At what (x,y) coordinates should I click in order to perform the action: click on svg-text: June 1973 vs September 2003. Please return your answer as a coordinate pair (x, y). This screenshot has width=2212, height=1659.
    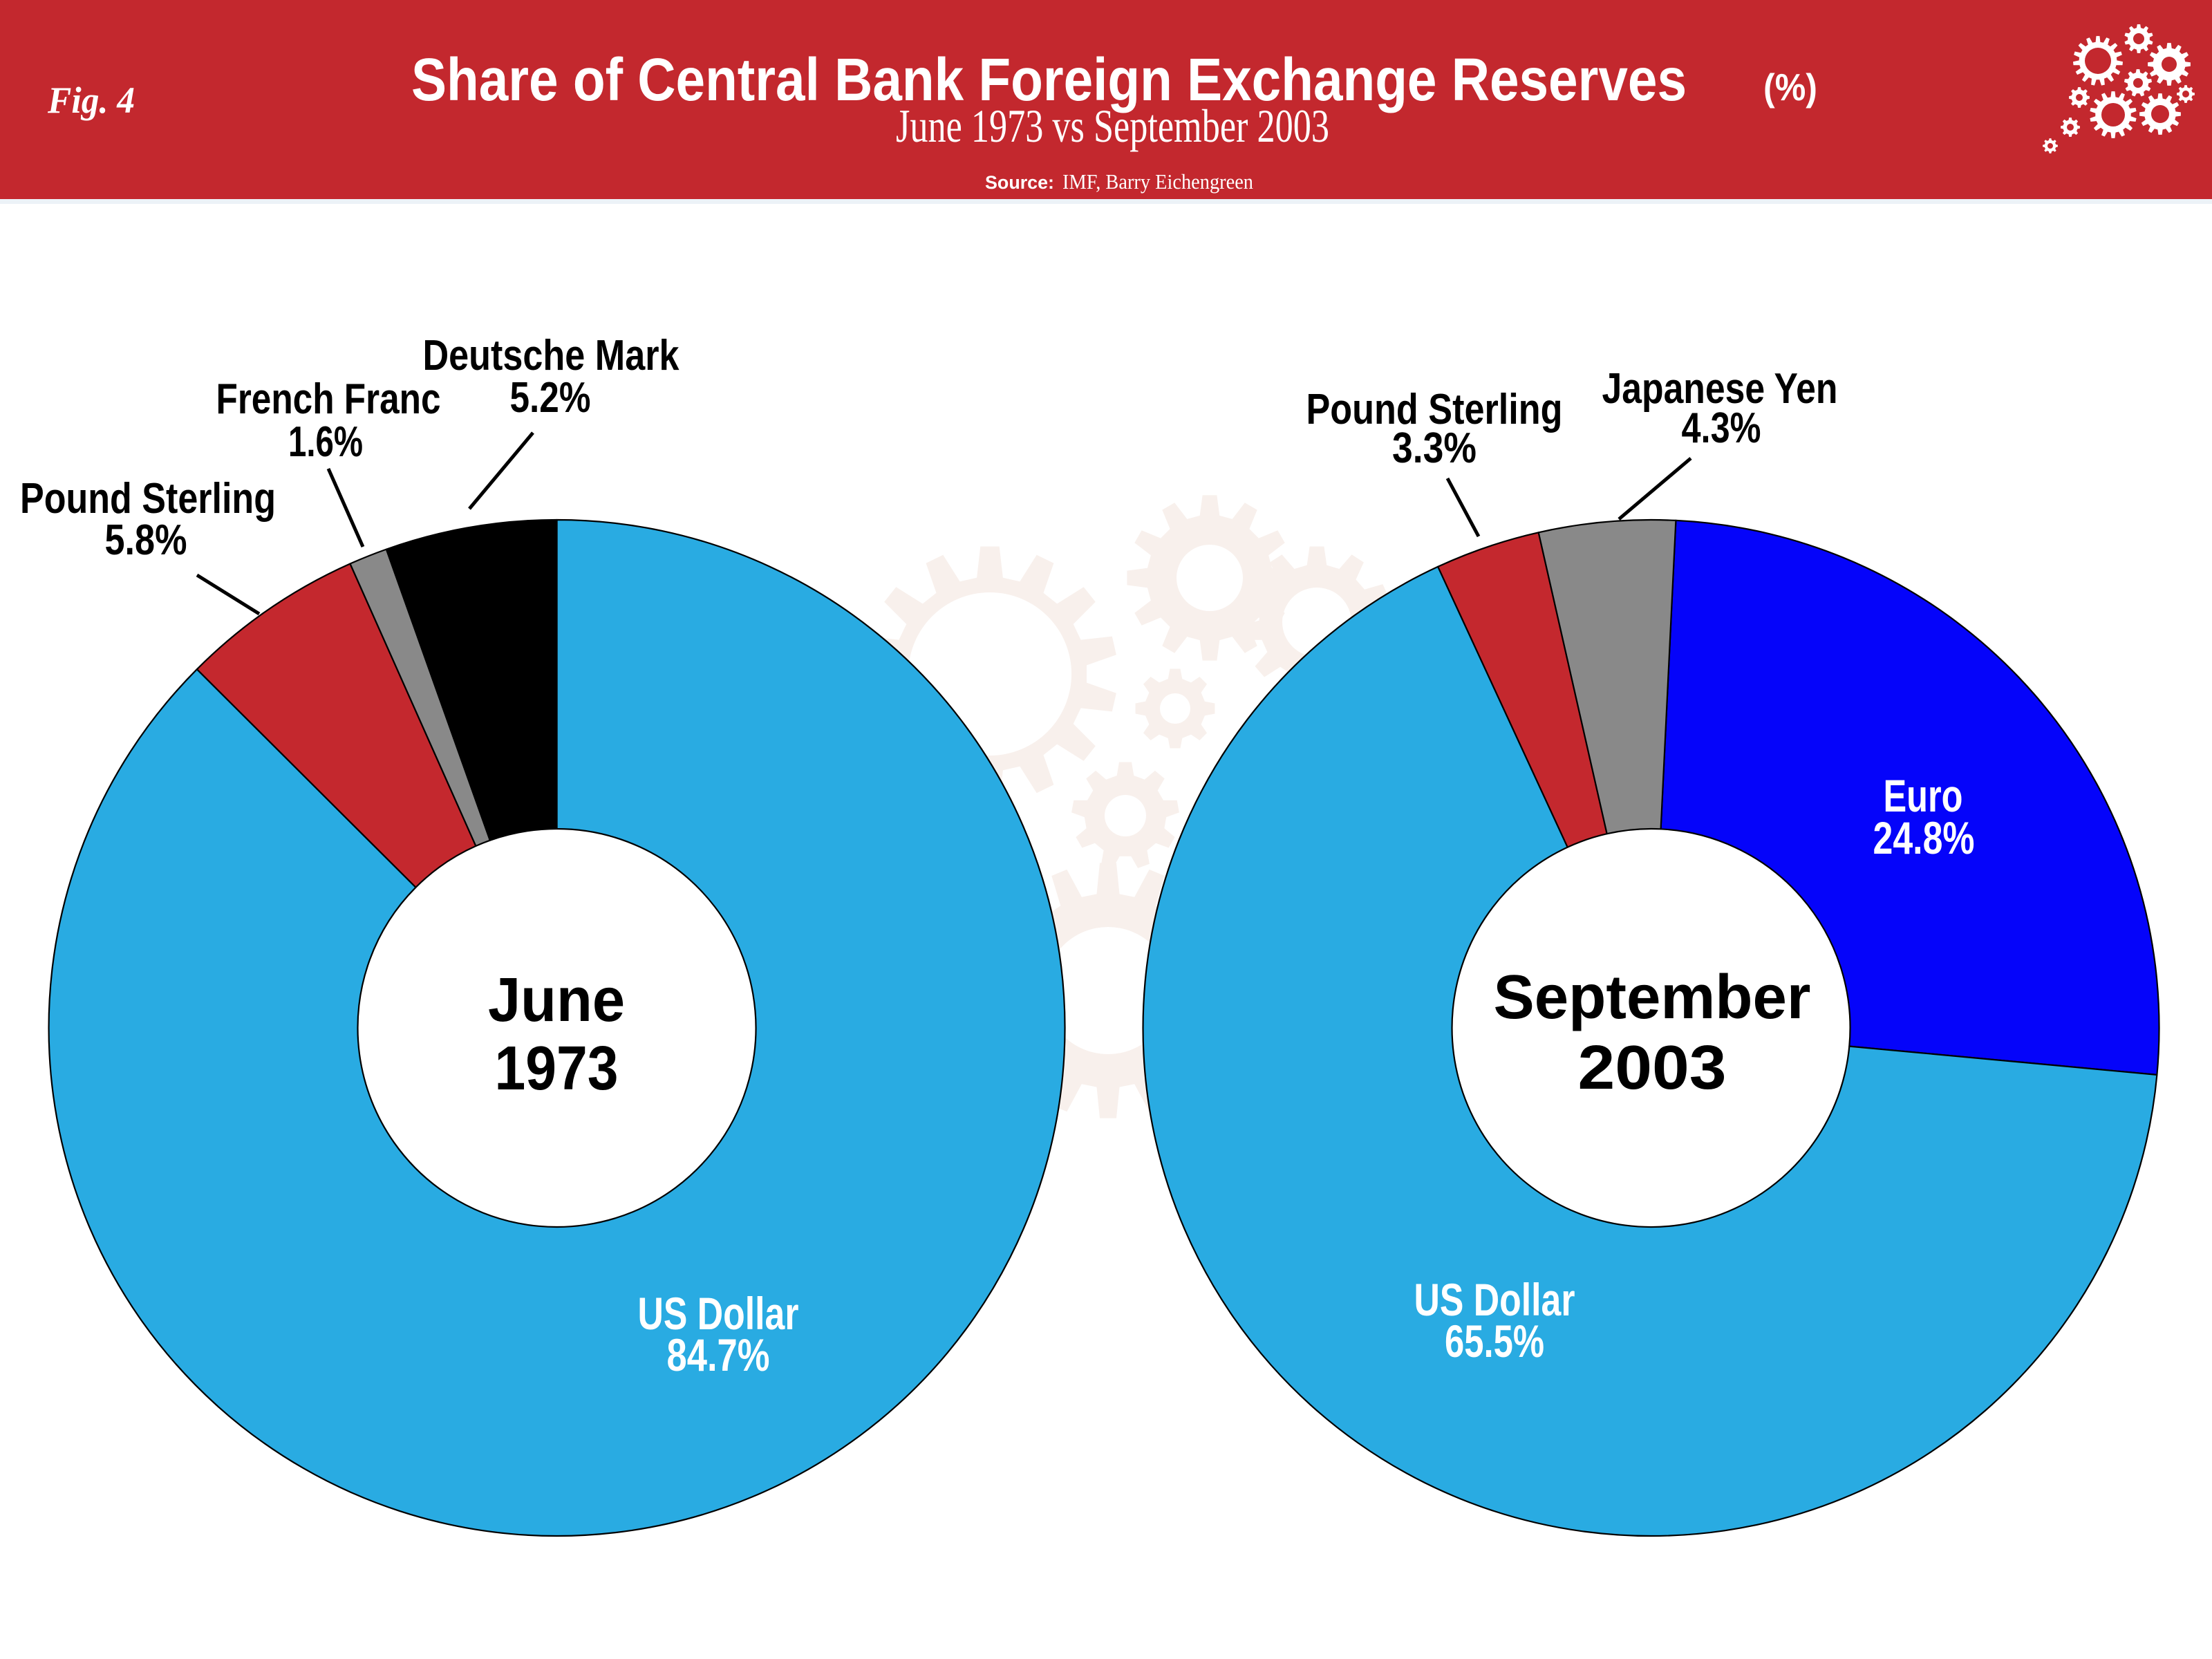
    Looking at the image, I should click on (1112, 126).